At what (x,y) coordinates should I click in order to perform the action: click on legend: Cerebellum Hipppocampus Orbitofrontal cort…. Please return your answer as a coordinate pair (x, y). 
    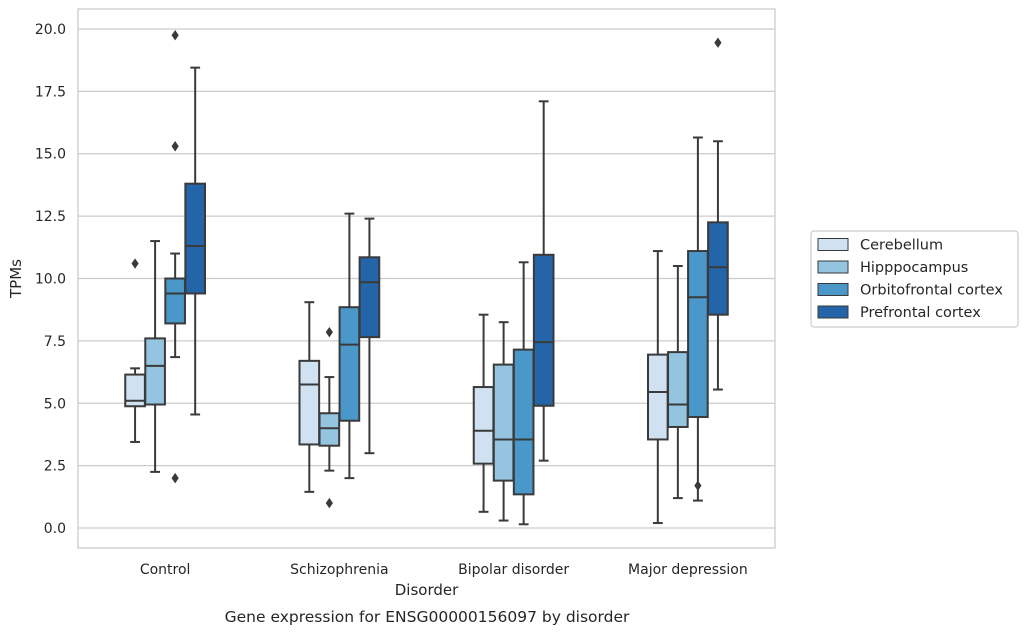
    Looking at the image, I should click on (914, 279).